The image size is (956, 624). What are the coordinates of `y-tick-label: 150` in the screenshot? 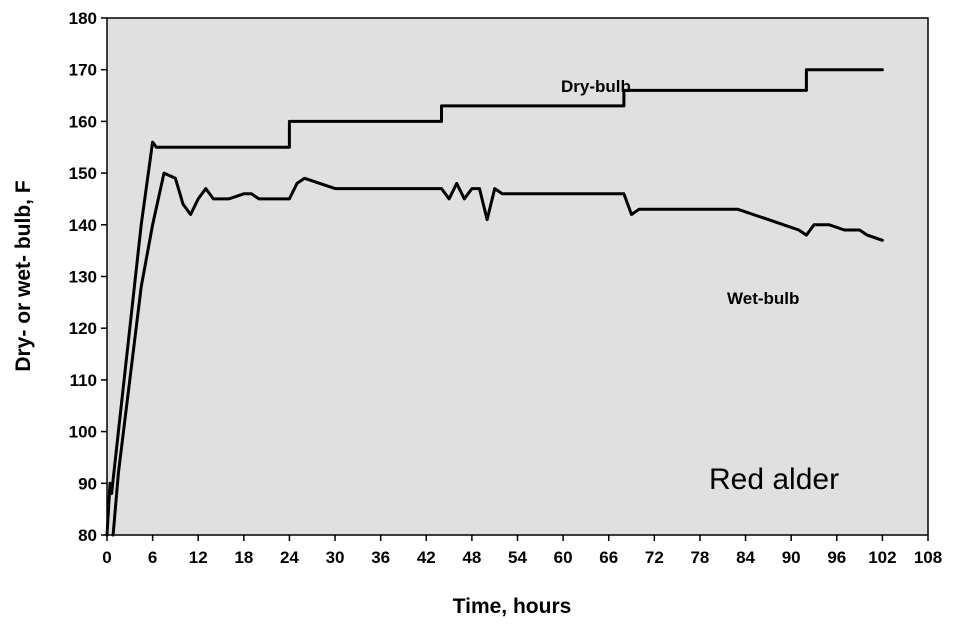 It's located at (83, 173).